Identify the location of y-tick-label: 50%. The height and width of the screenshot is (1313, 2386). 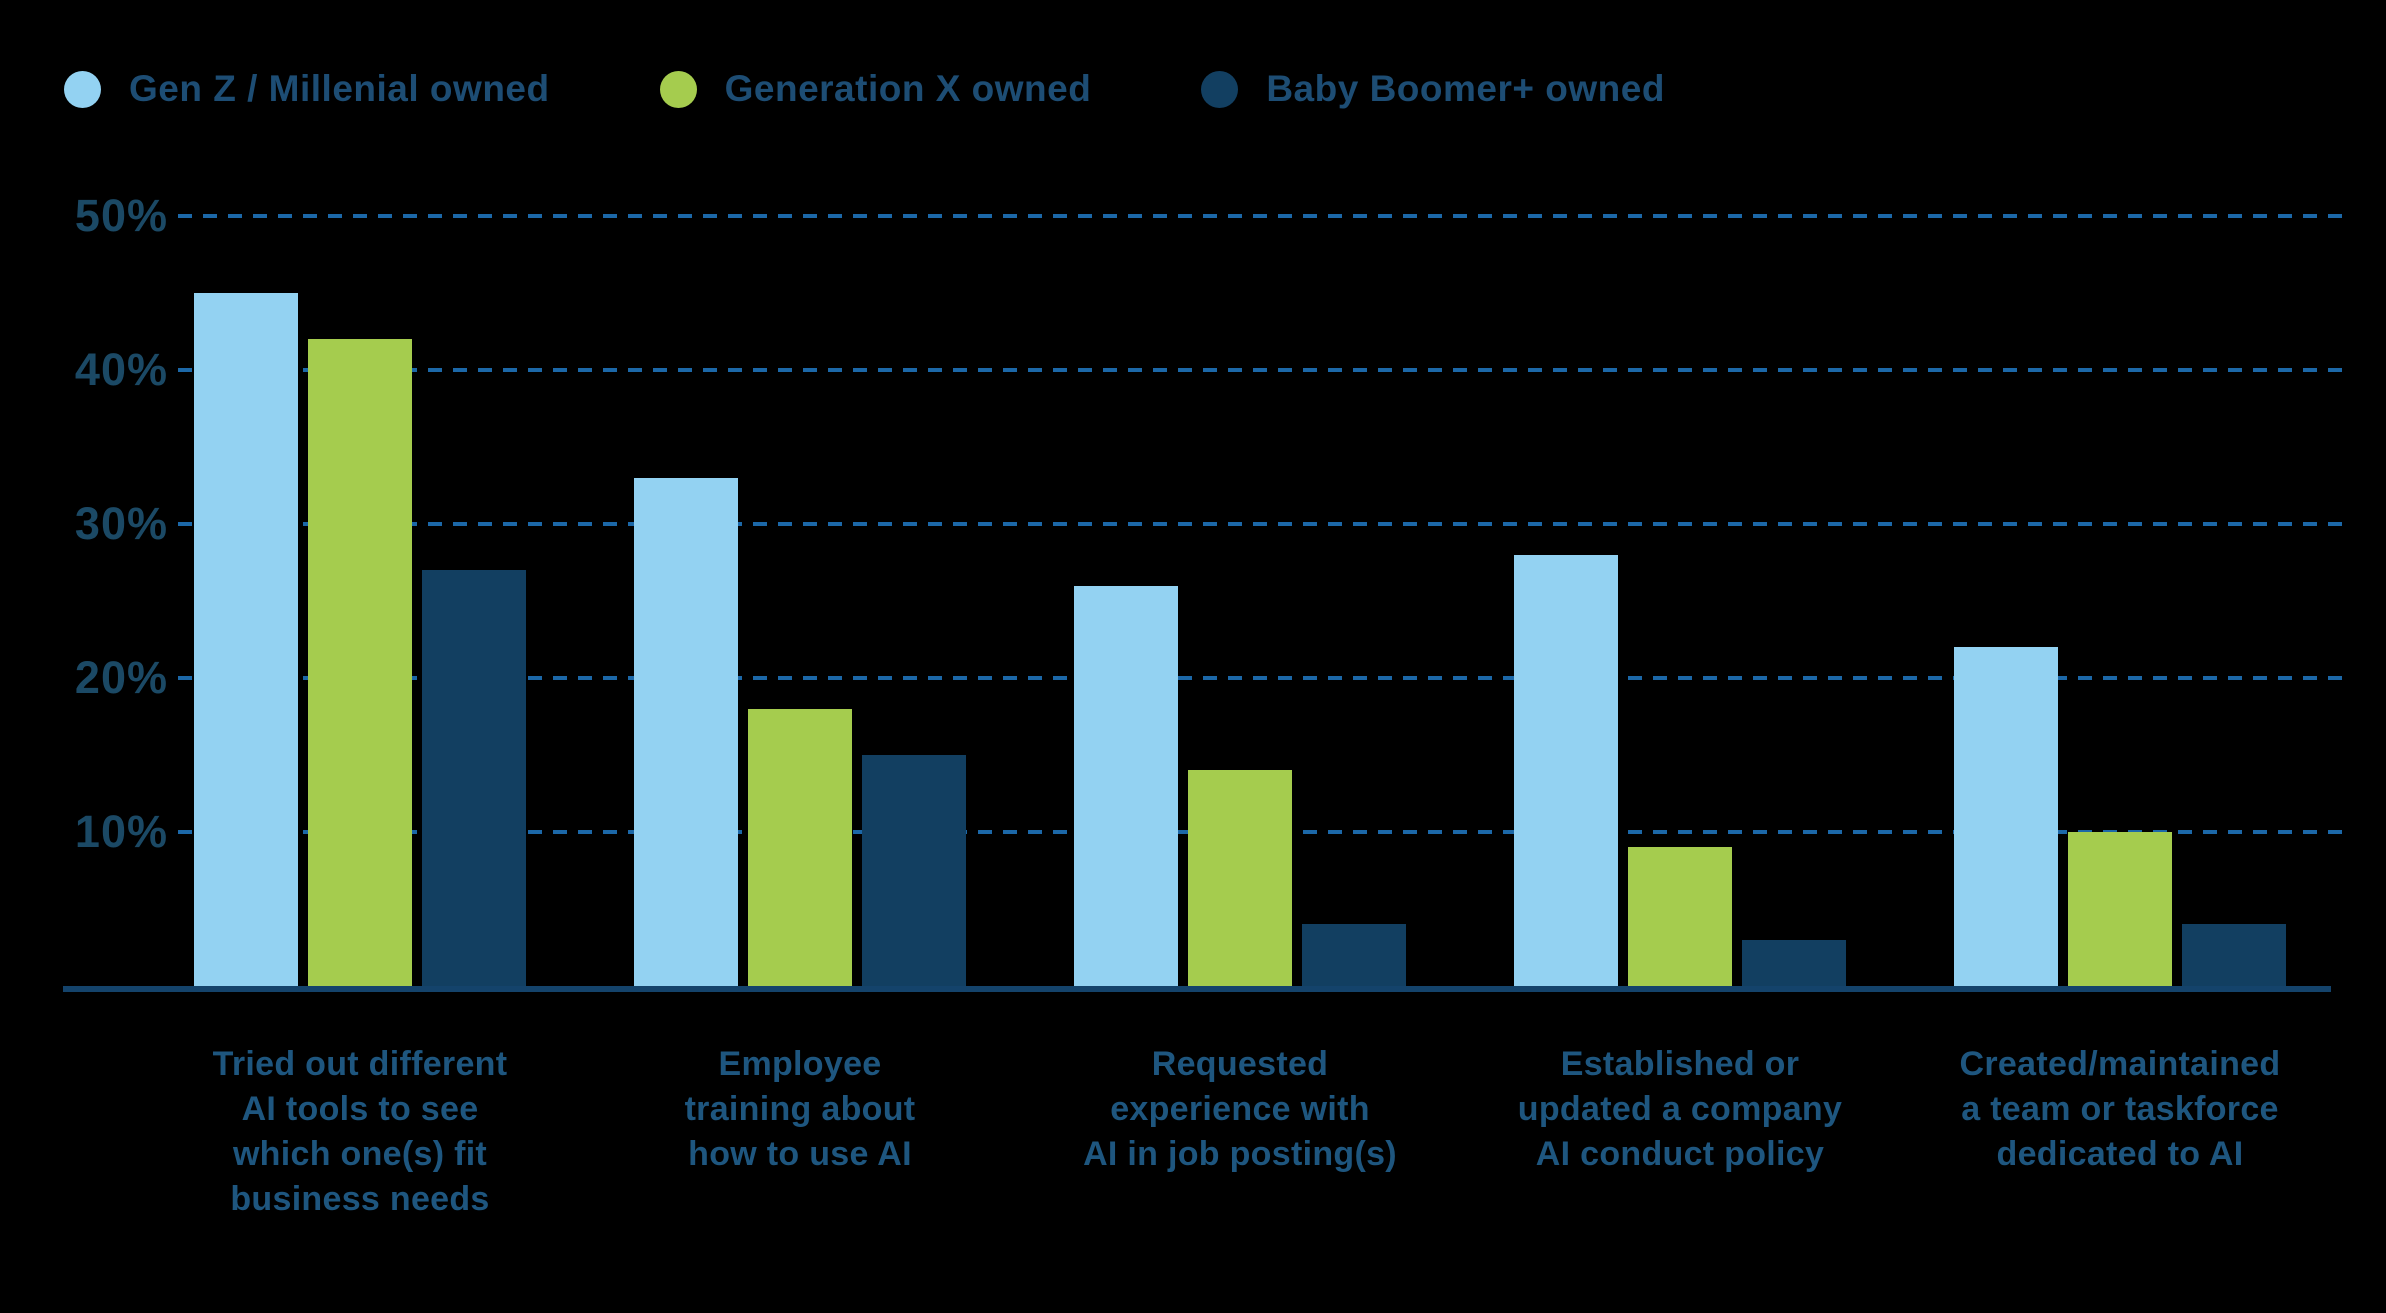
(121, 215).